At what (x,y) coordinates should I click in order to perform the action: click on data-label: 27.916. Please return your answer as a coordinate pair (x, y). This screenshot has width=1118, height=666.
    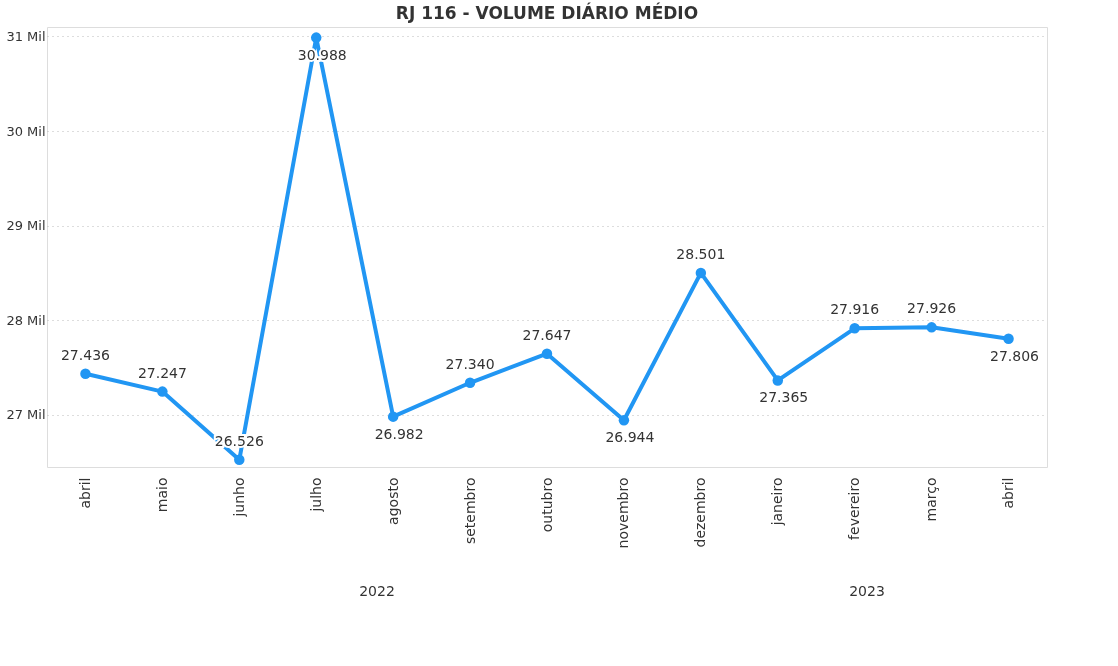
    Looking at the image, I should click on (855, 309).